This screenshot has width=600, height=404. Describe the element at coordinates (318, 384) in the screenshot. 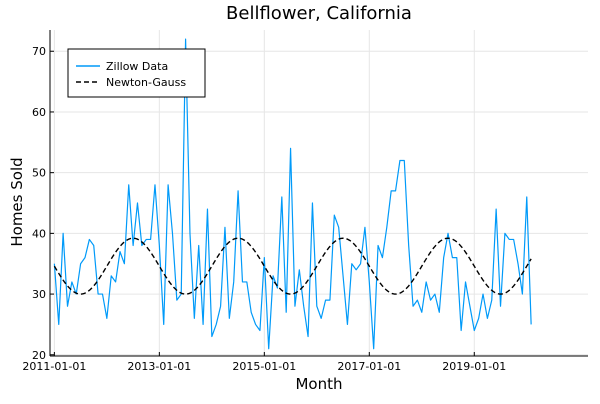

I see `x-axis-label: Month` at that location.